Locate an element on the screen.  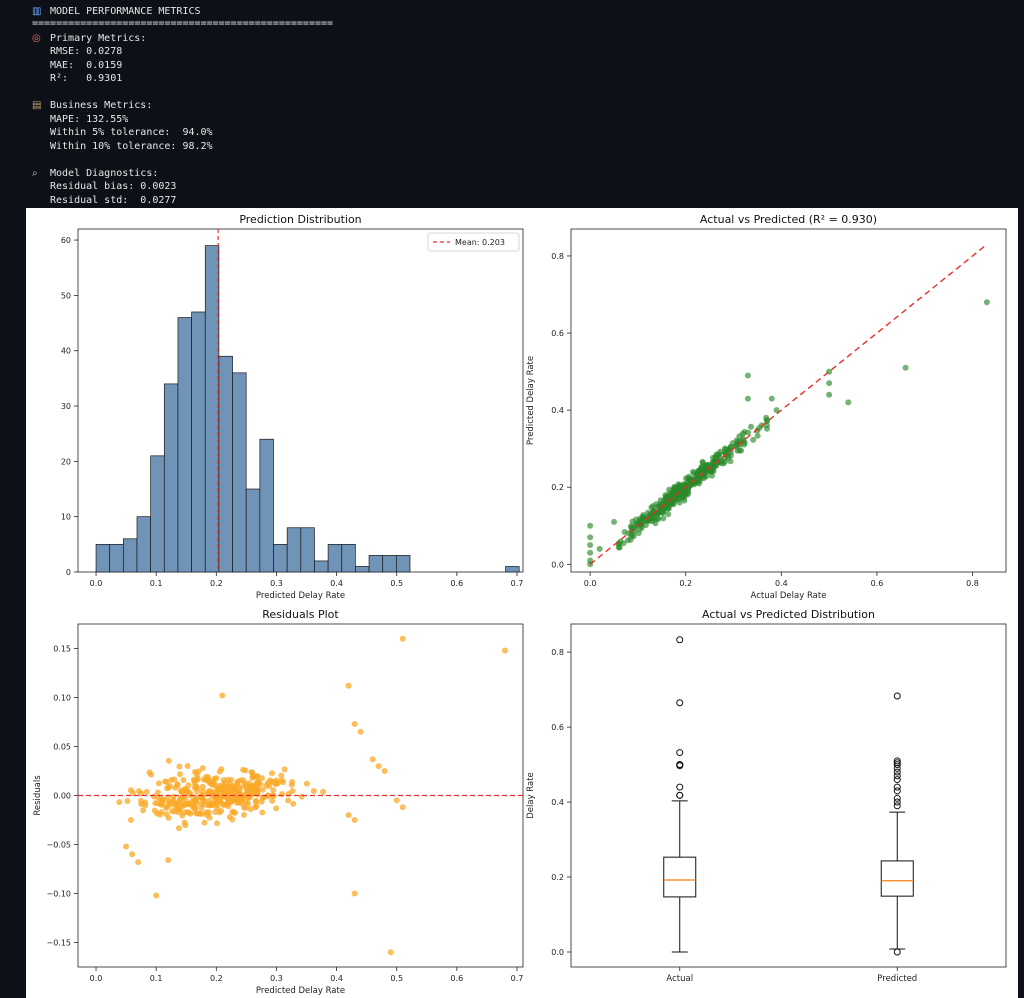
mape-line: MAPE: 132.55% is located at coordinates (89, 119).